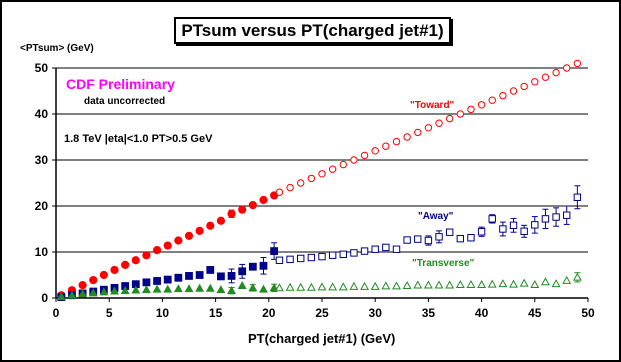 The width and height of the screenshot is (621, 362). I want to click on x-tick-label-5: 25, so click(322, 313).